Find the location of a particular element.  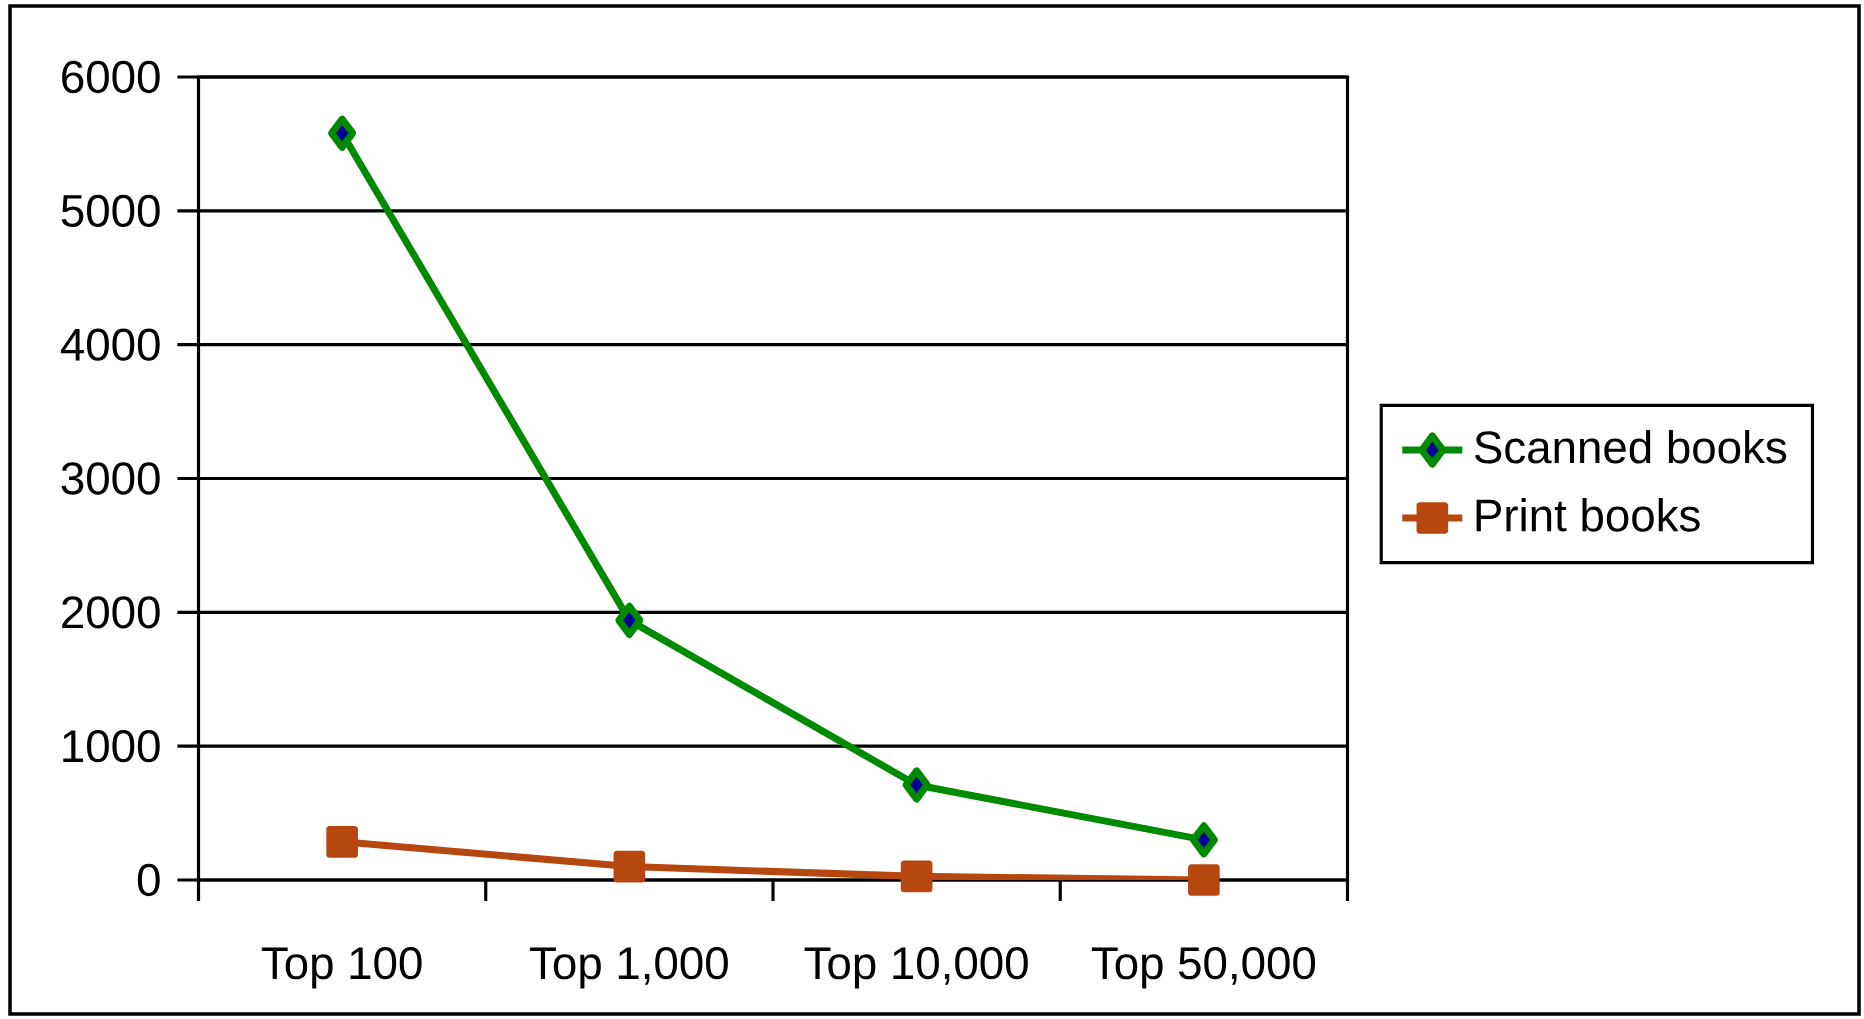

y-tick-label: 3000 is located at coordinates (110, 478).